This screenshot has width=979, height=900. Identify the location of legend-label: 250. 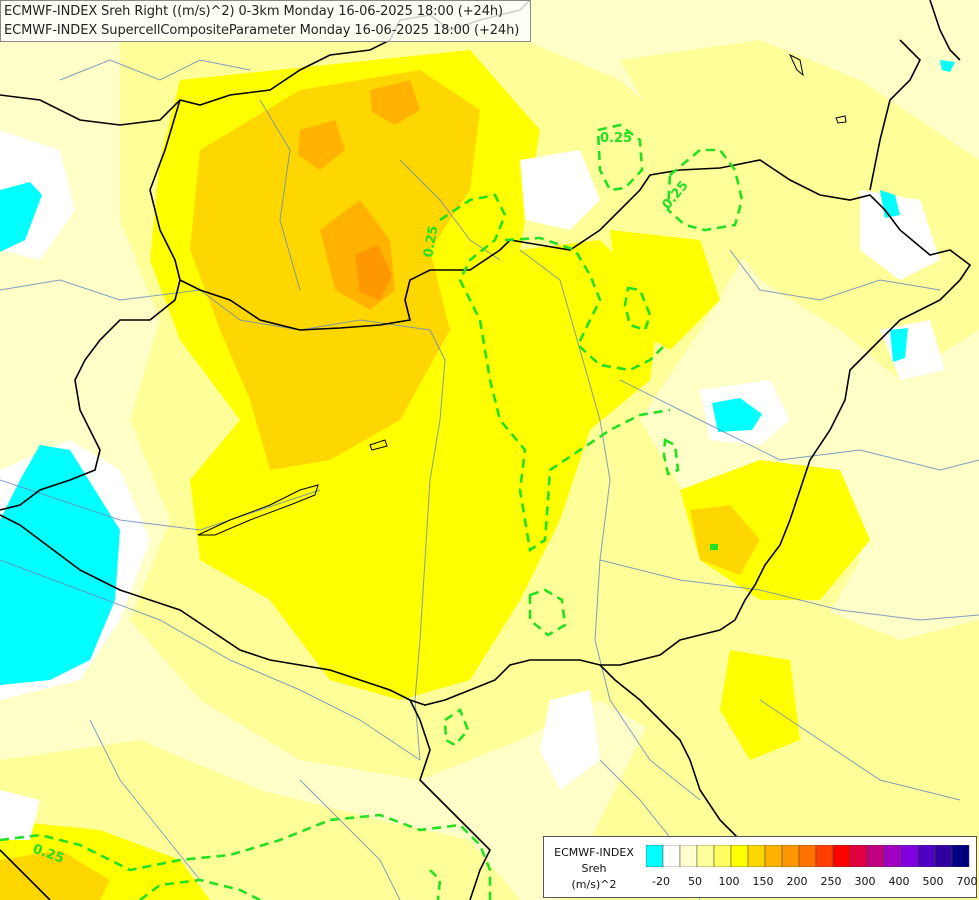
(831, 881).